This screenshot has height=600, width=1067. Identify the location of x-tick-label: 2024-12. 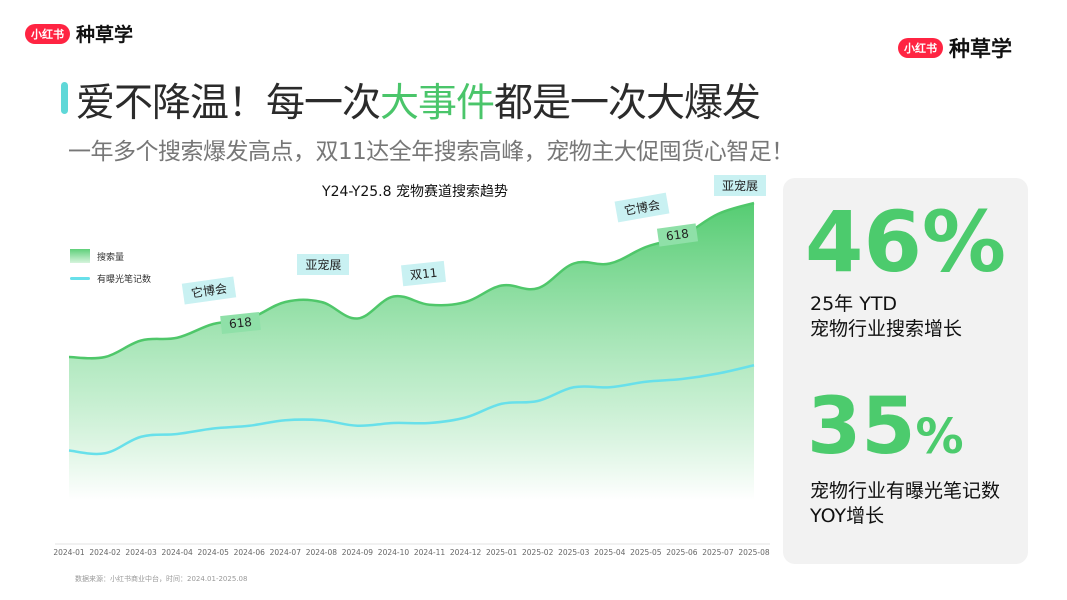
(465, 552).